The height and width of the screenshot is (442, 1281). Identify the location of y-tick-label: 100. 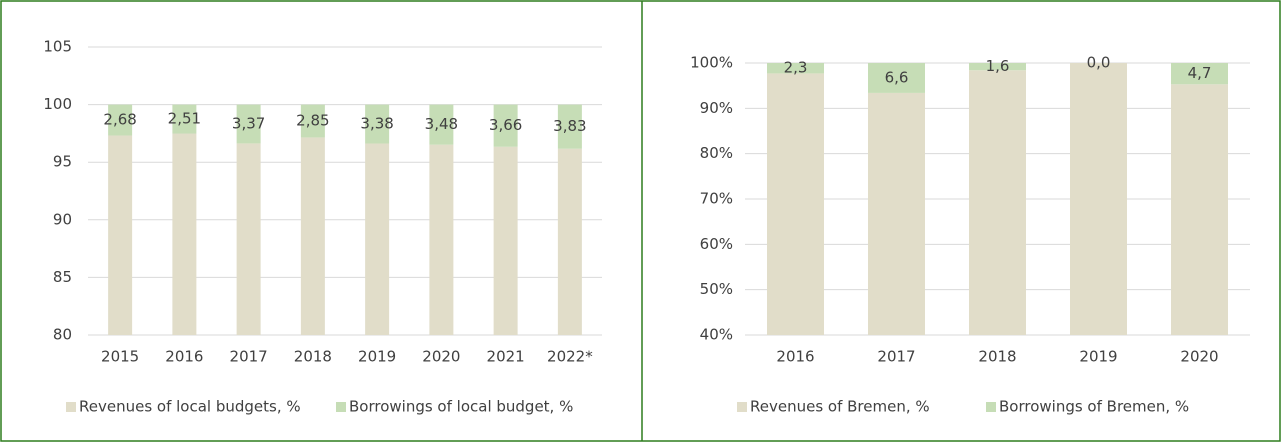
(57, 104).